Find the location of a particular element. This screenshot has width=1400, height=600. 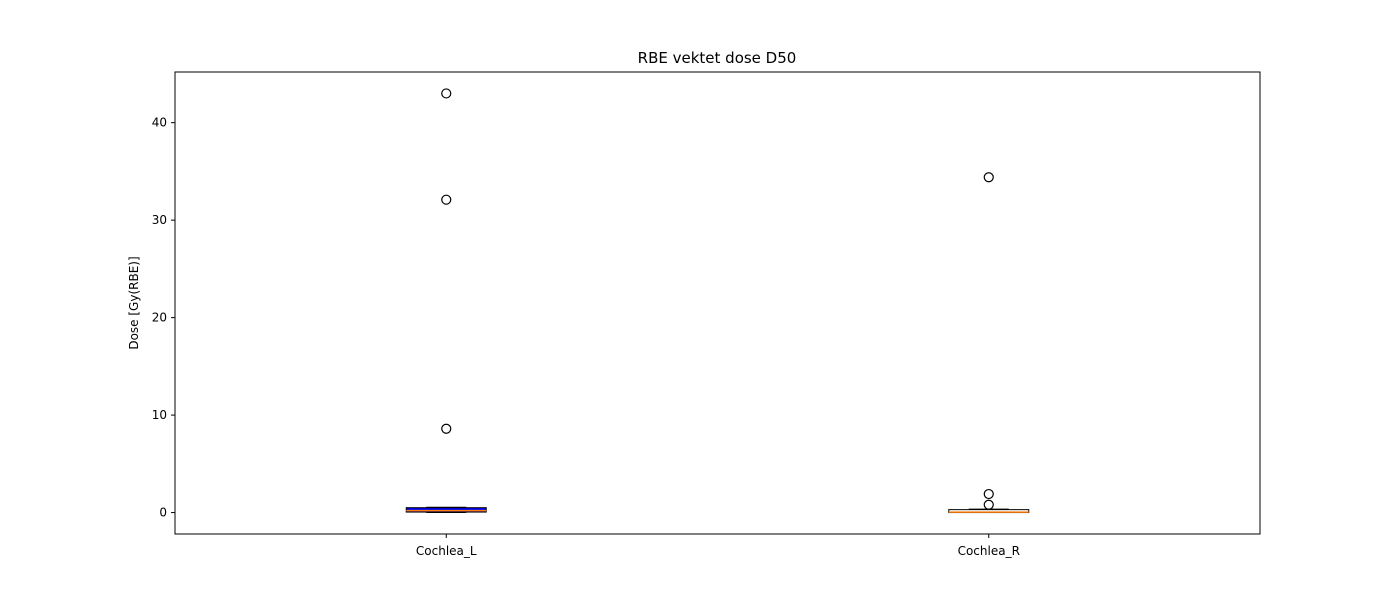

y-axis: 0 10 20 30 40 is located at coordinates (163, 318).